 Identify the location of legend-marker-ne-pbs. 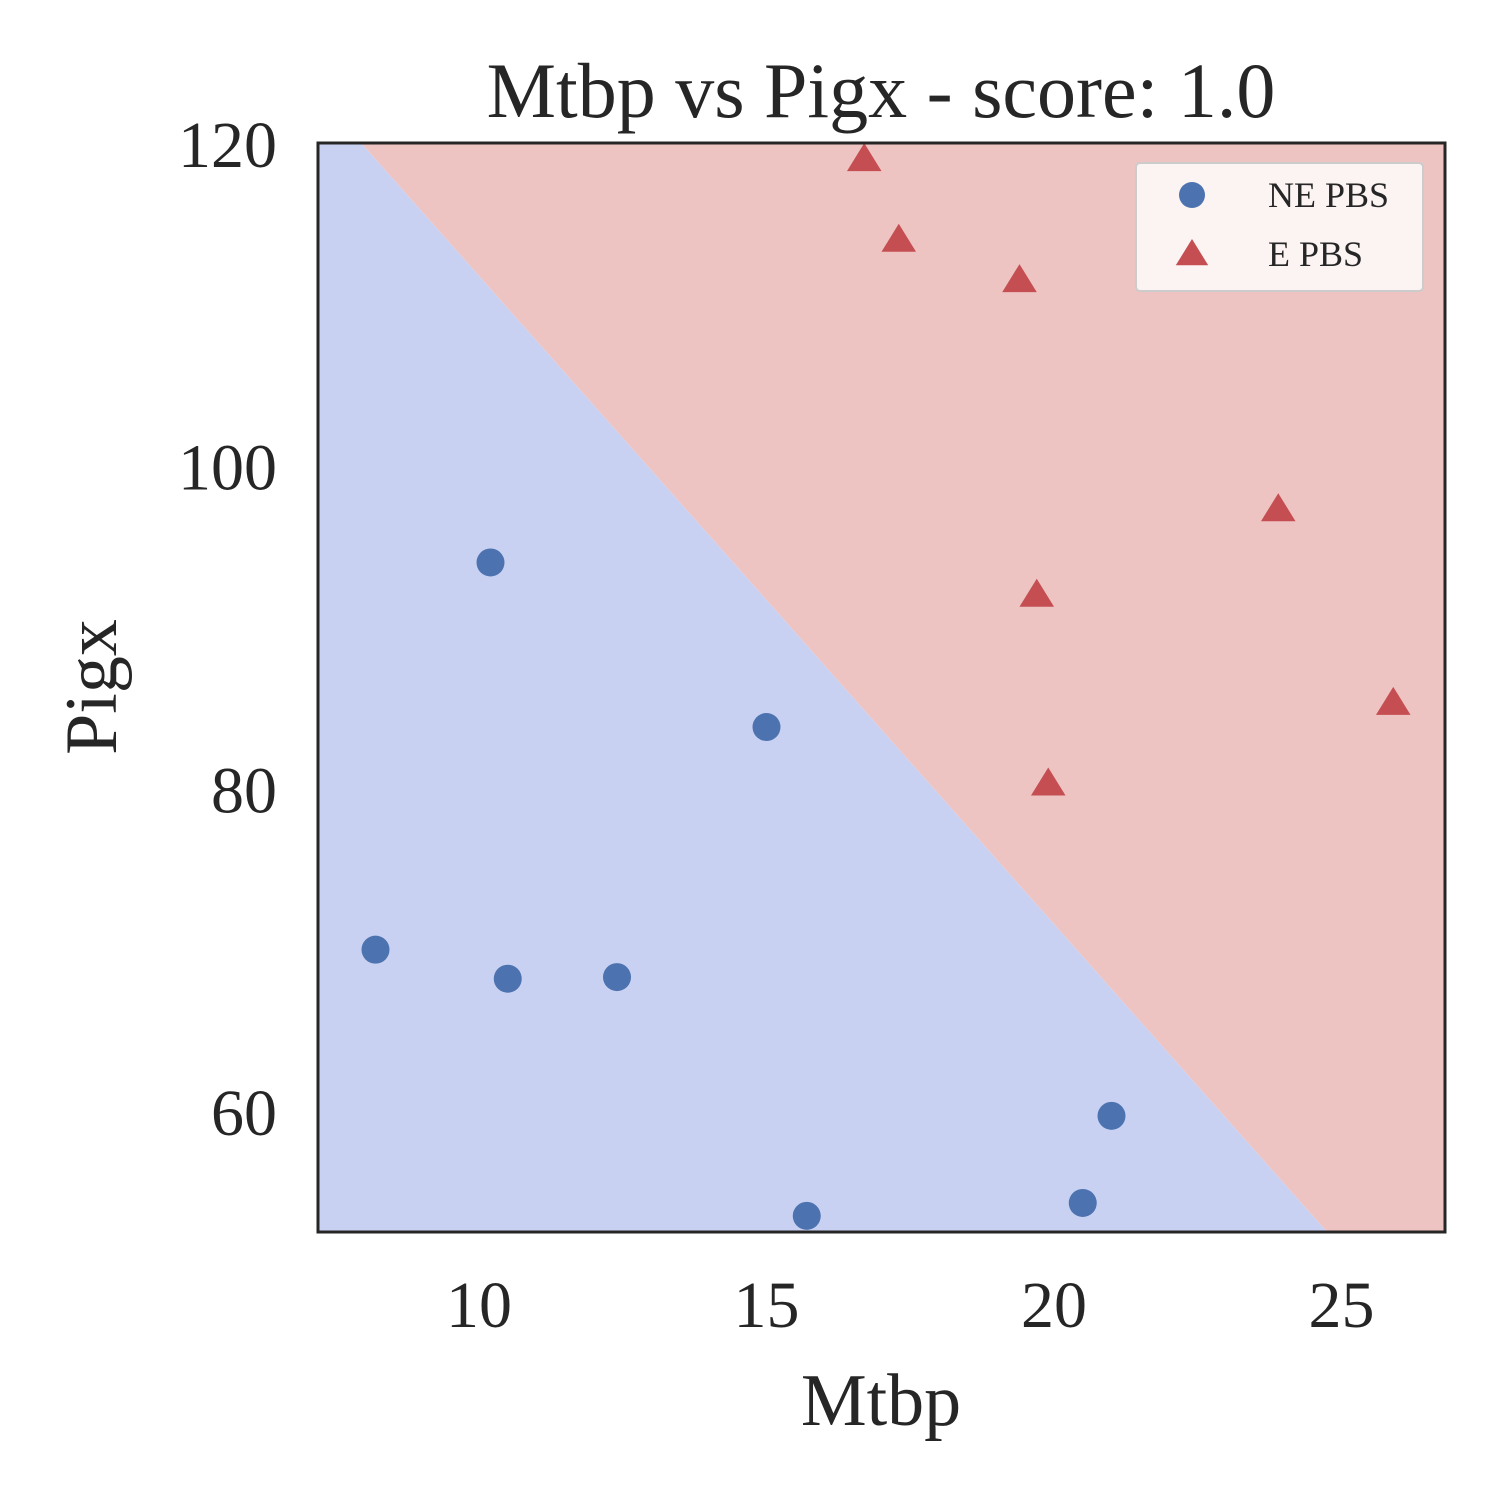
(1192, 195).